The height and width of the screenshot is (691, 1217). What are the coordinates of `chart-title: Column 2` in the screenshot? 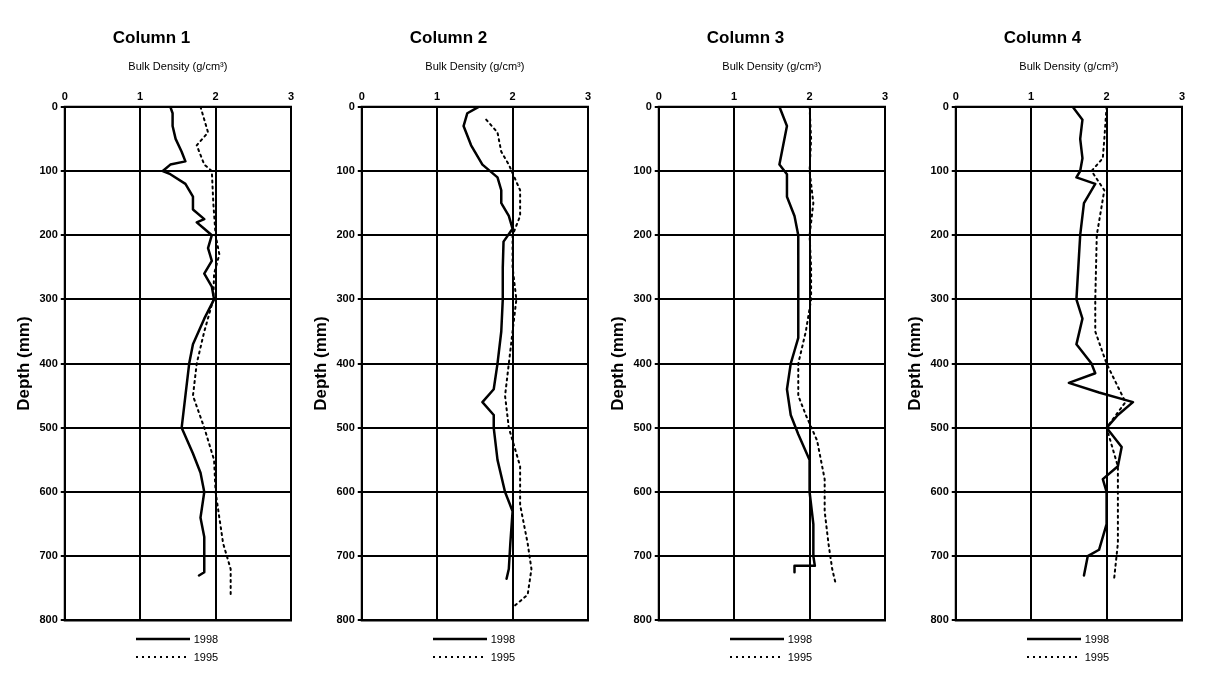 It's located at (448, 37).